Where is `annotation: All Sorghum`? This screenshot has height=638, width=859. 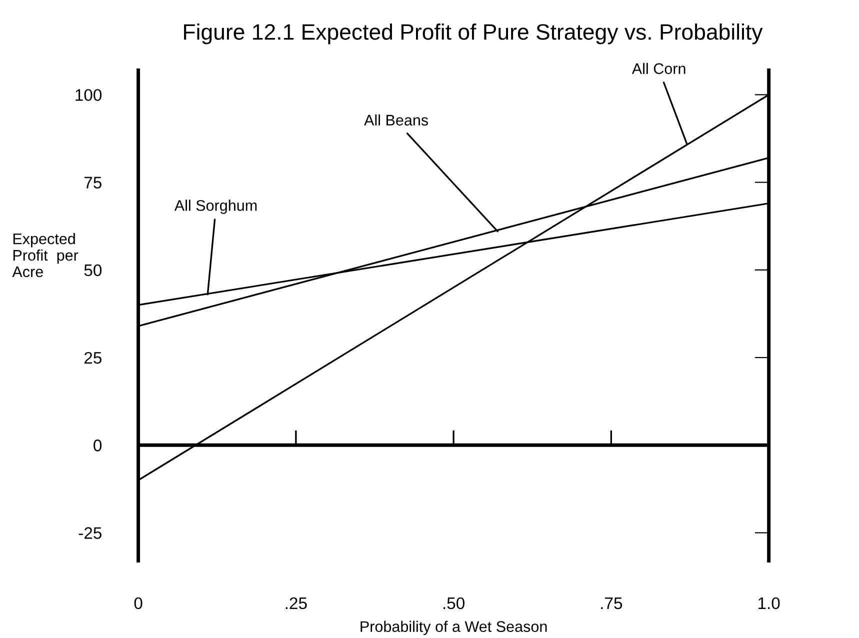 annotation: All Sorghum is located at coordinates (215, 207).